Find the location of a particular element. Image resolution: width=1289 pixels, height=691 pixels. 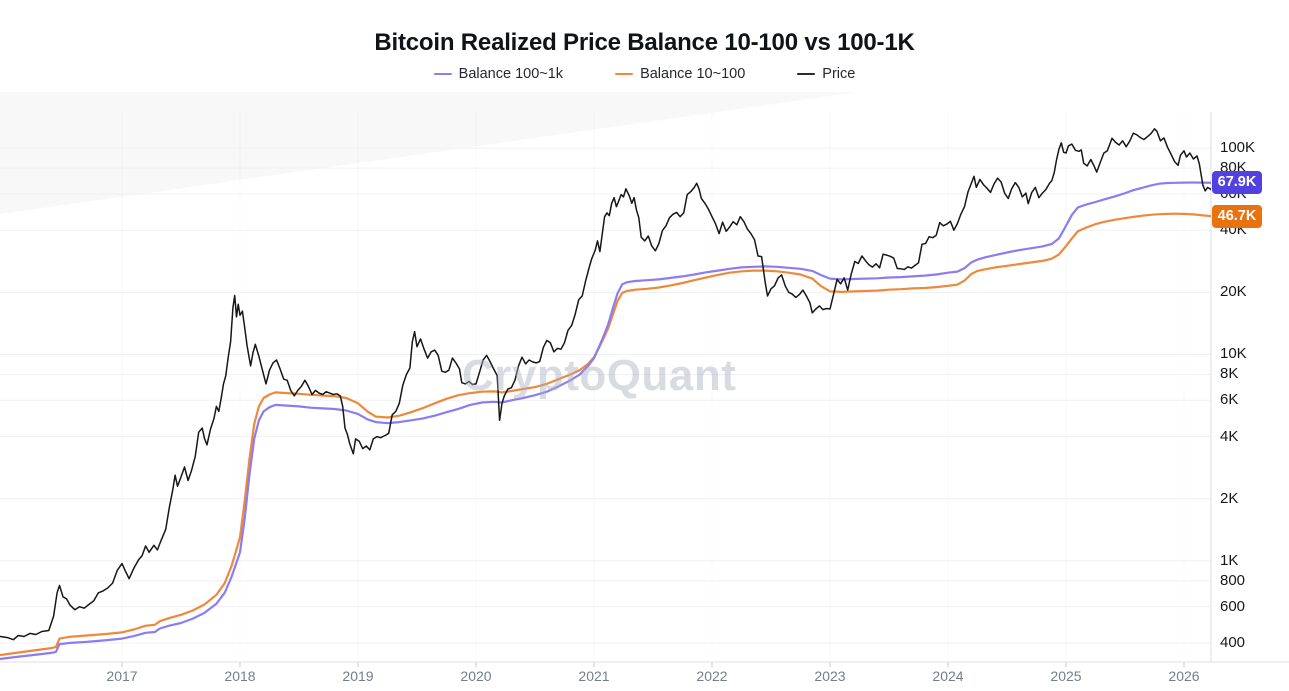

x-axis-label: 2022 is located at coordinates (712, 676).